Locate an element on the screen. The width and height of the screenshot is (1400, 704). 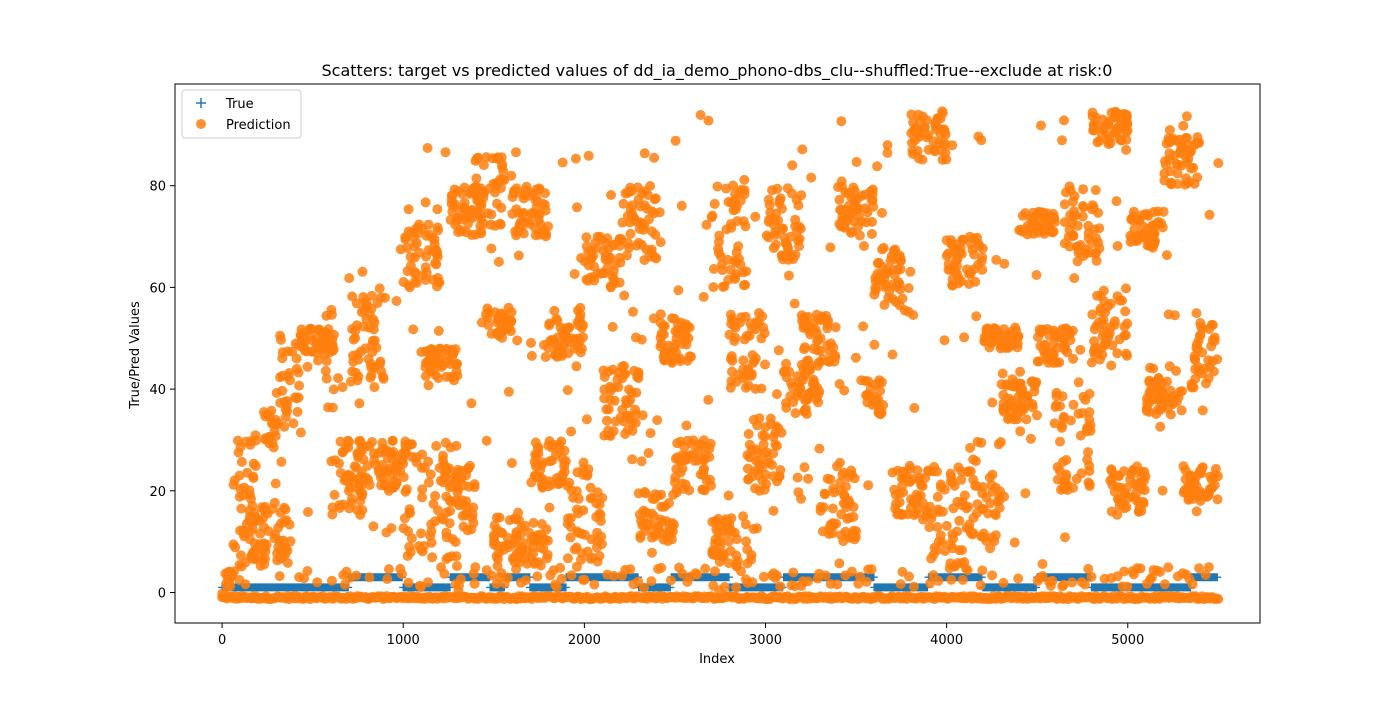
x-tick-label: 0 is located at coordinates (222, 640).